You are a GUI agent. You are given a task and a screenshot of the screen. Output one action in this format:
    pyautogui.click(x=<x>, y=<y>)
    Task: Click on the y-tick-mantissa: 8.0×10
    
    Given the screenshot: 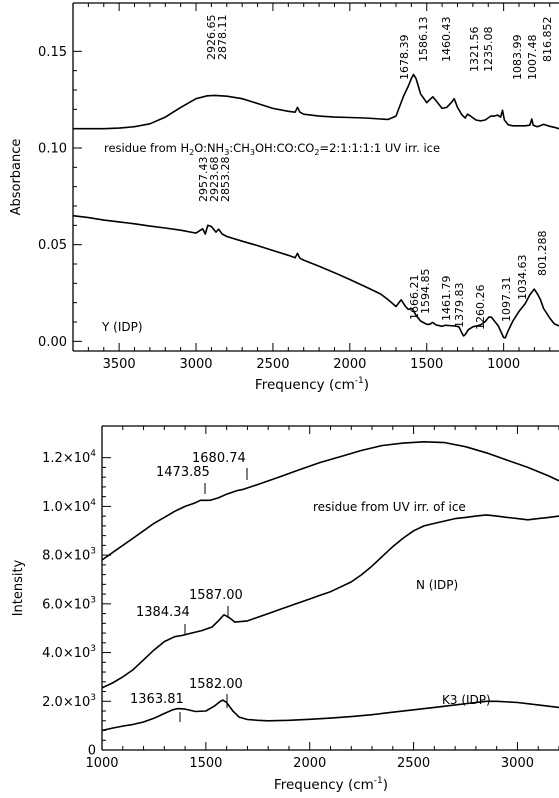 What is the action you would take?
    pyautogui.click(x=66, y=556)
    